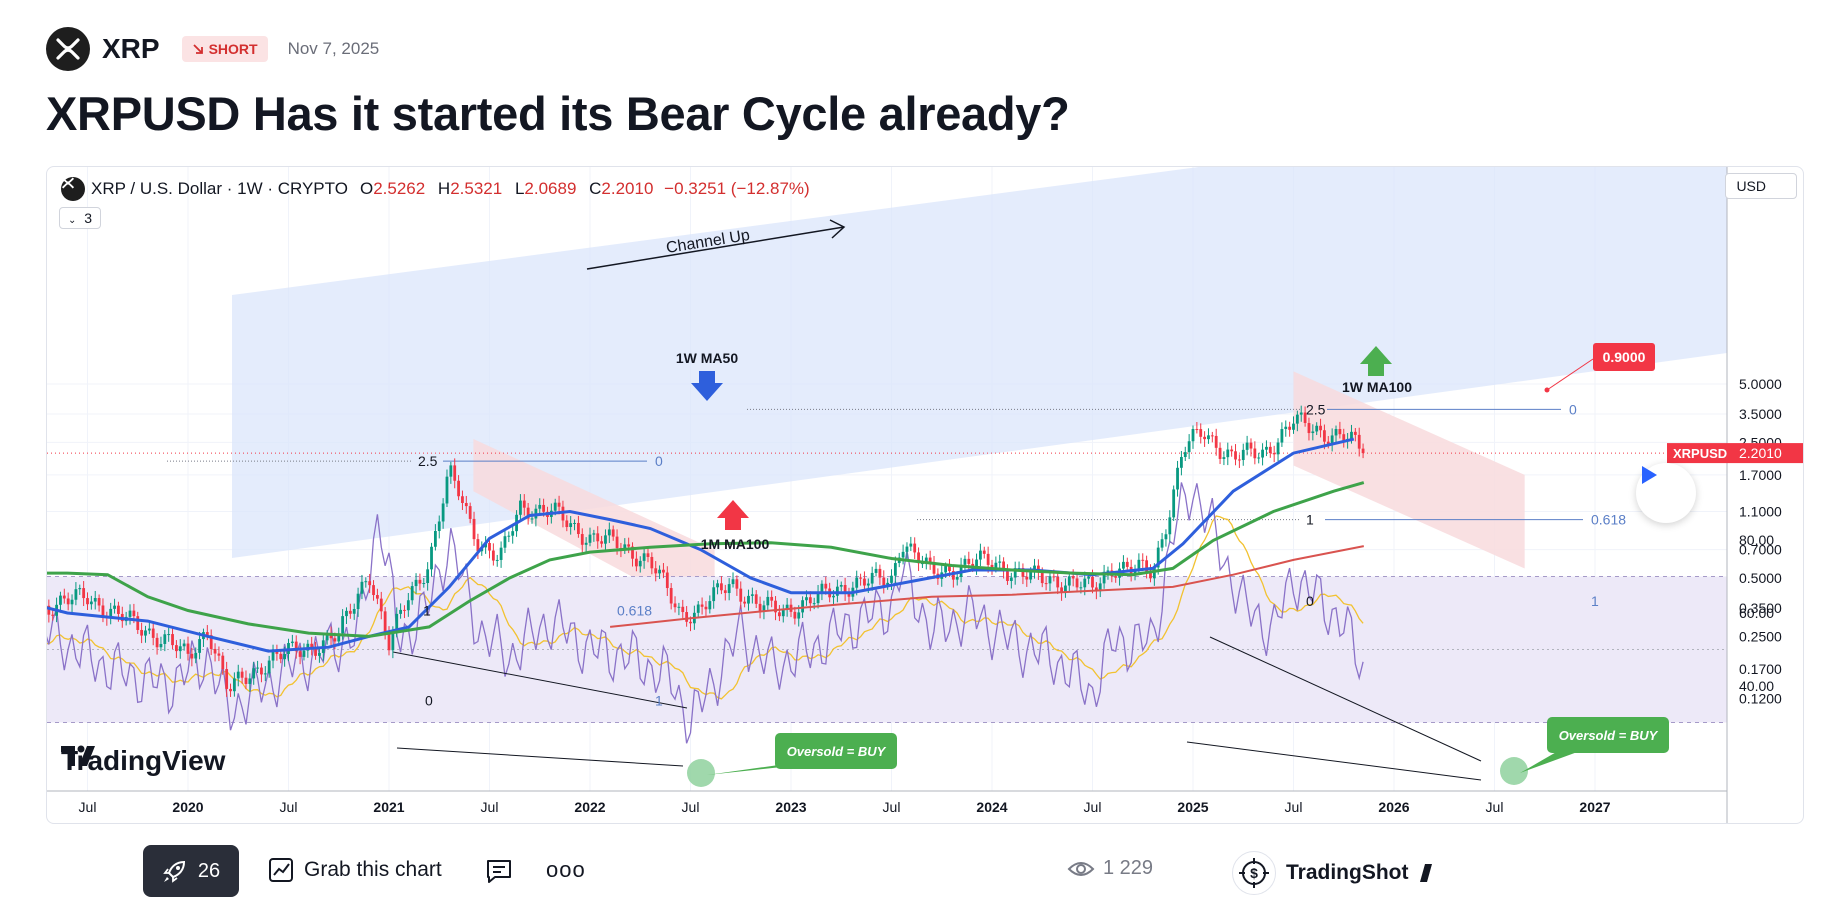 The height and width of the screenshot is (901, 1829). What do you see at coordinates (388, 807) in the screenshot?
I see `time-tick-label: 2021` at bounding box center [388, 807].